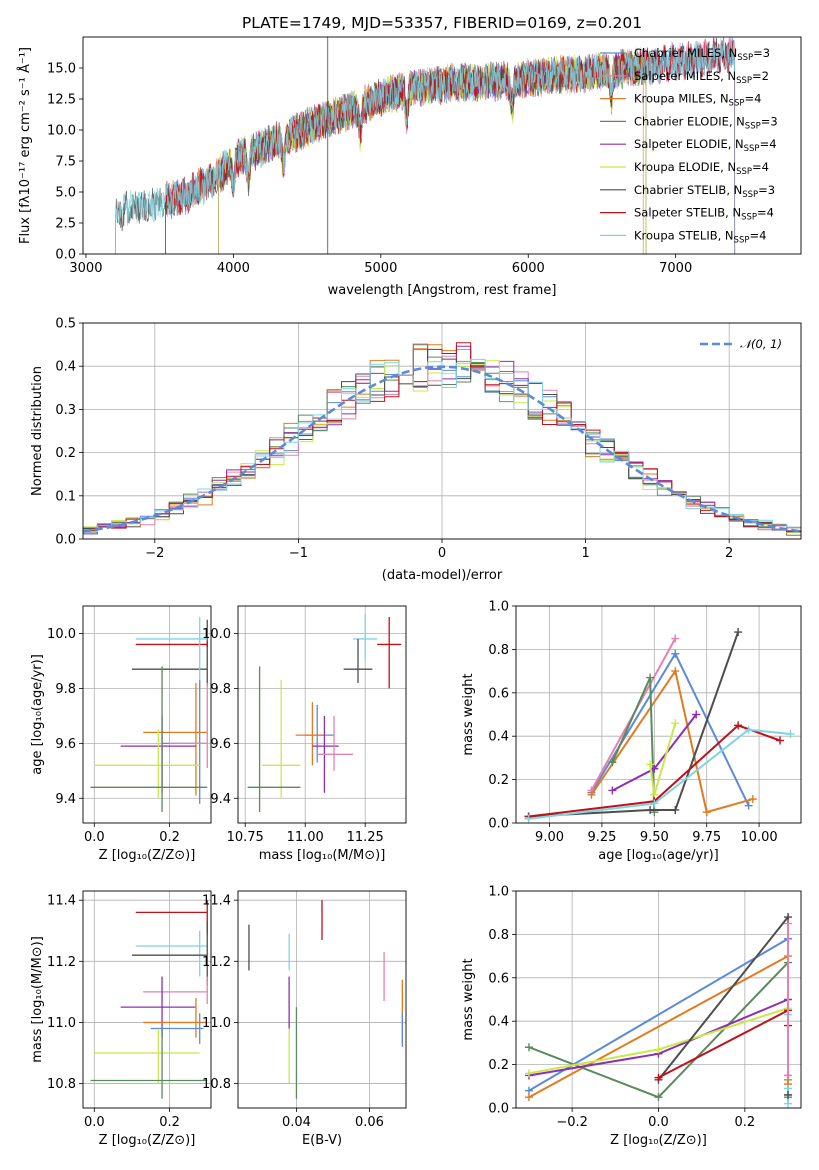  I want to click on x-tick-label: 0.04, so click(296, 1122).